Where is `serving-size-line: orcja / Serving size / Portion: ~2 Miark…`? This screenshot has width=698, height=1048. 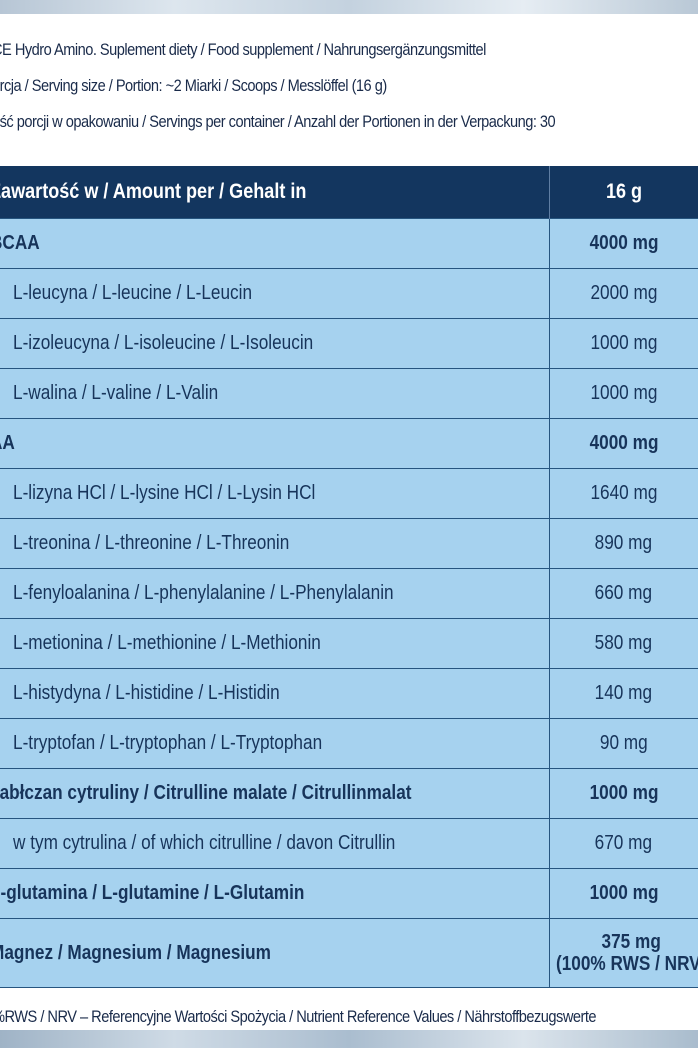
serving-size-line: orcja / Serving size / Portion: ~2 Miark… is located at coordinates (193, 85).